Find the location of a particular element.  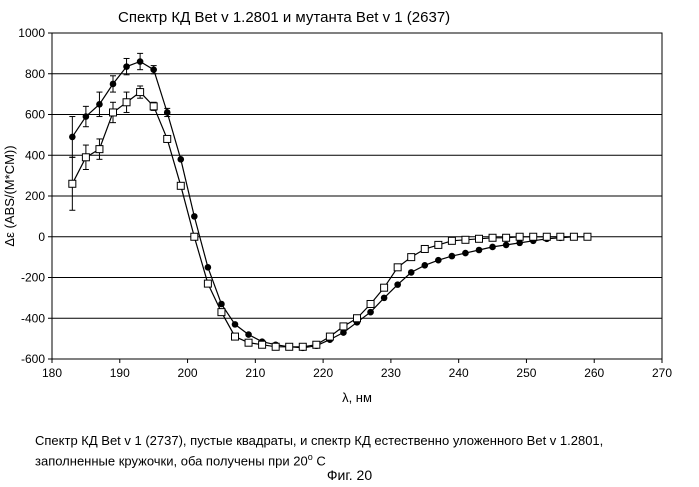

x-tick-label: 180 is located at coordinates (52, 373).